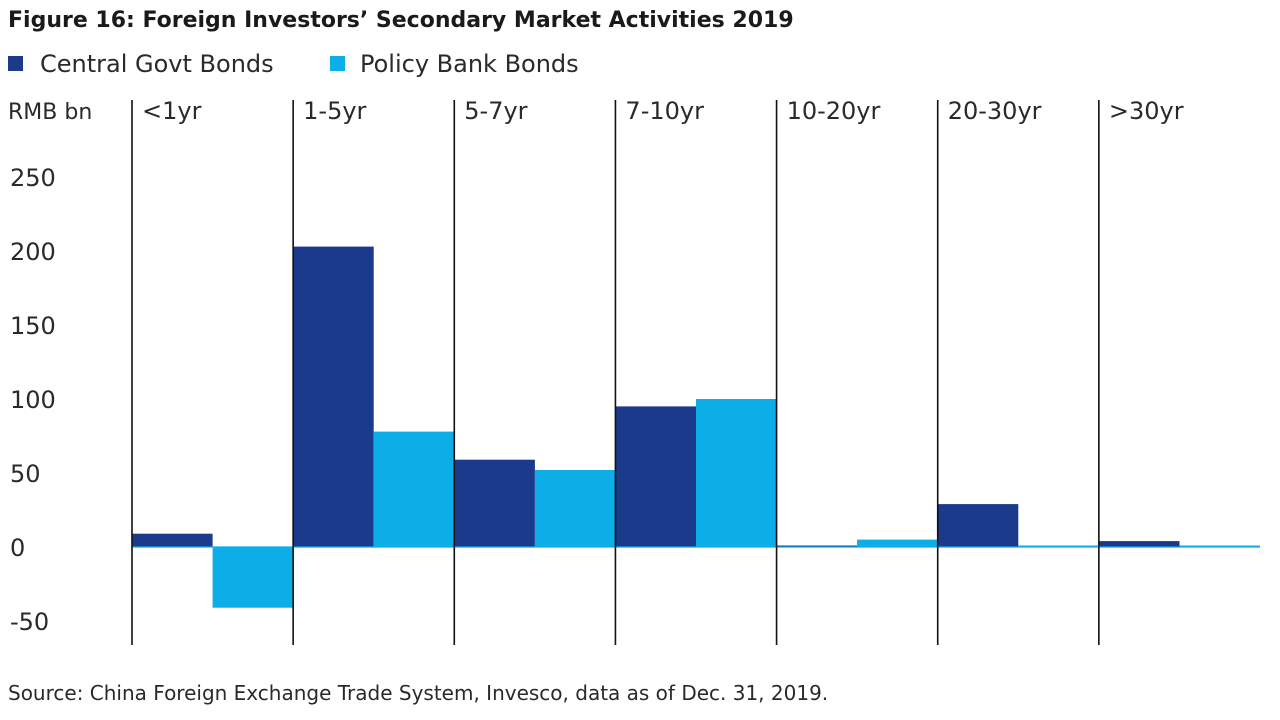 The width and height of the screenshot is (1280, 720). Describe the element at coordinates (834, 111) in the screenshot. I see `category-label: 10-20yr` at that location.